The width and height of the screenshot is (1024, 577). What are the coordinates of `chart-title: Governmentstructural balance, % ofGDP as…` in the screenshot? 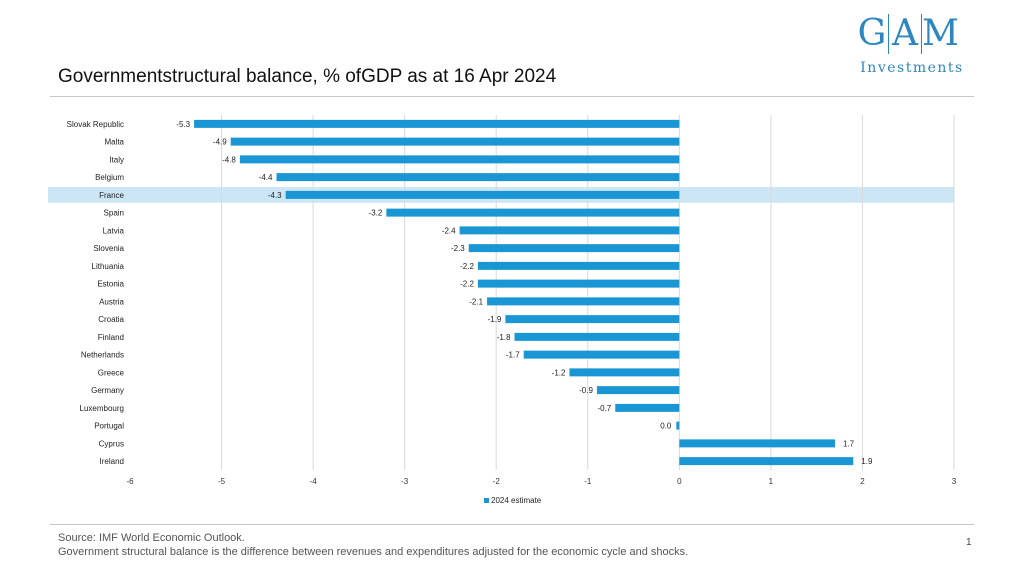 It's located at (307, 76).